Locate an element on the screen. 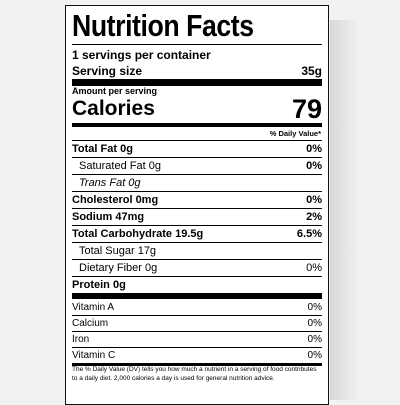 This screenshot has width=400, height=405. nutrient-name: Dietary Fiber 0g is located at coordinates (118, 268).